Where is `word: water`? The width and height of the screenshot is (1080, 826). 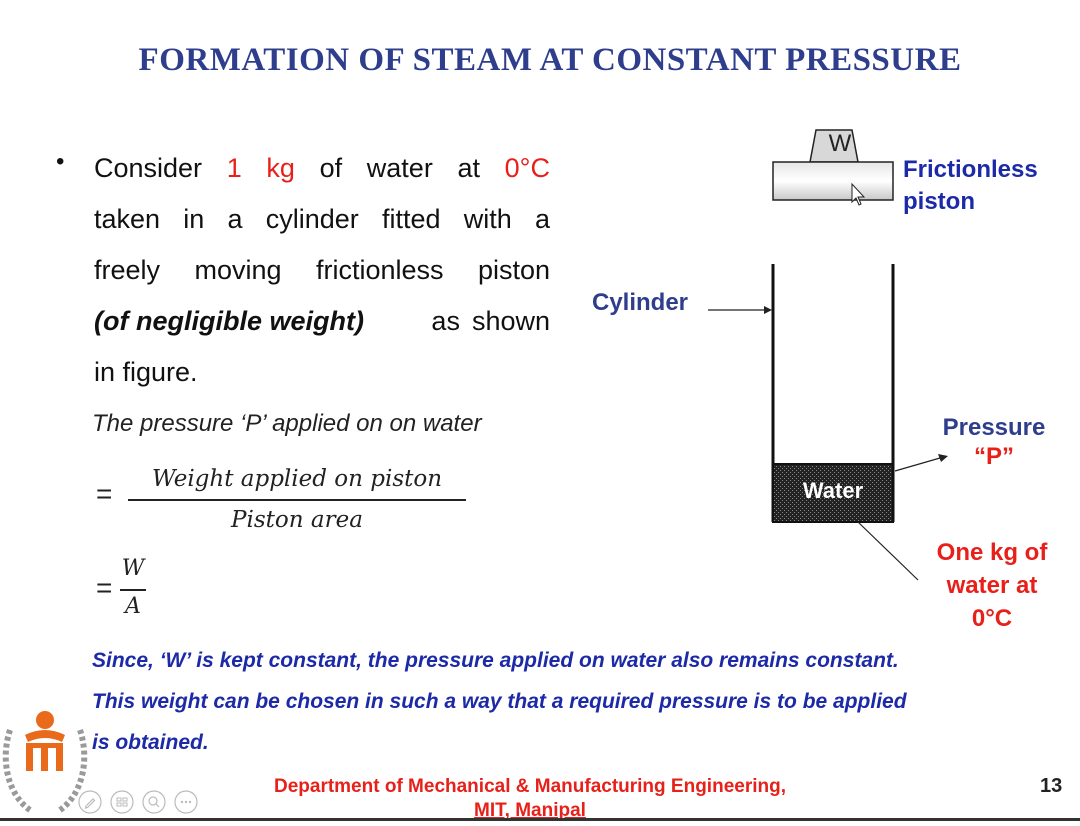
word: water is located at coordinates (399, 168).